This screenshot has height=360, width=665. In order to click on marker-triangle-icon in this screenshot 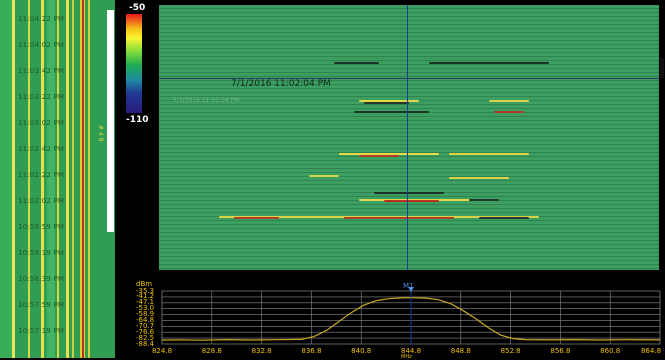, I will do `click(411, 289)`.